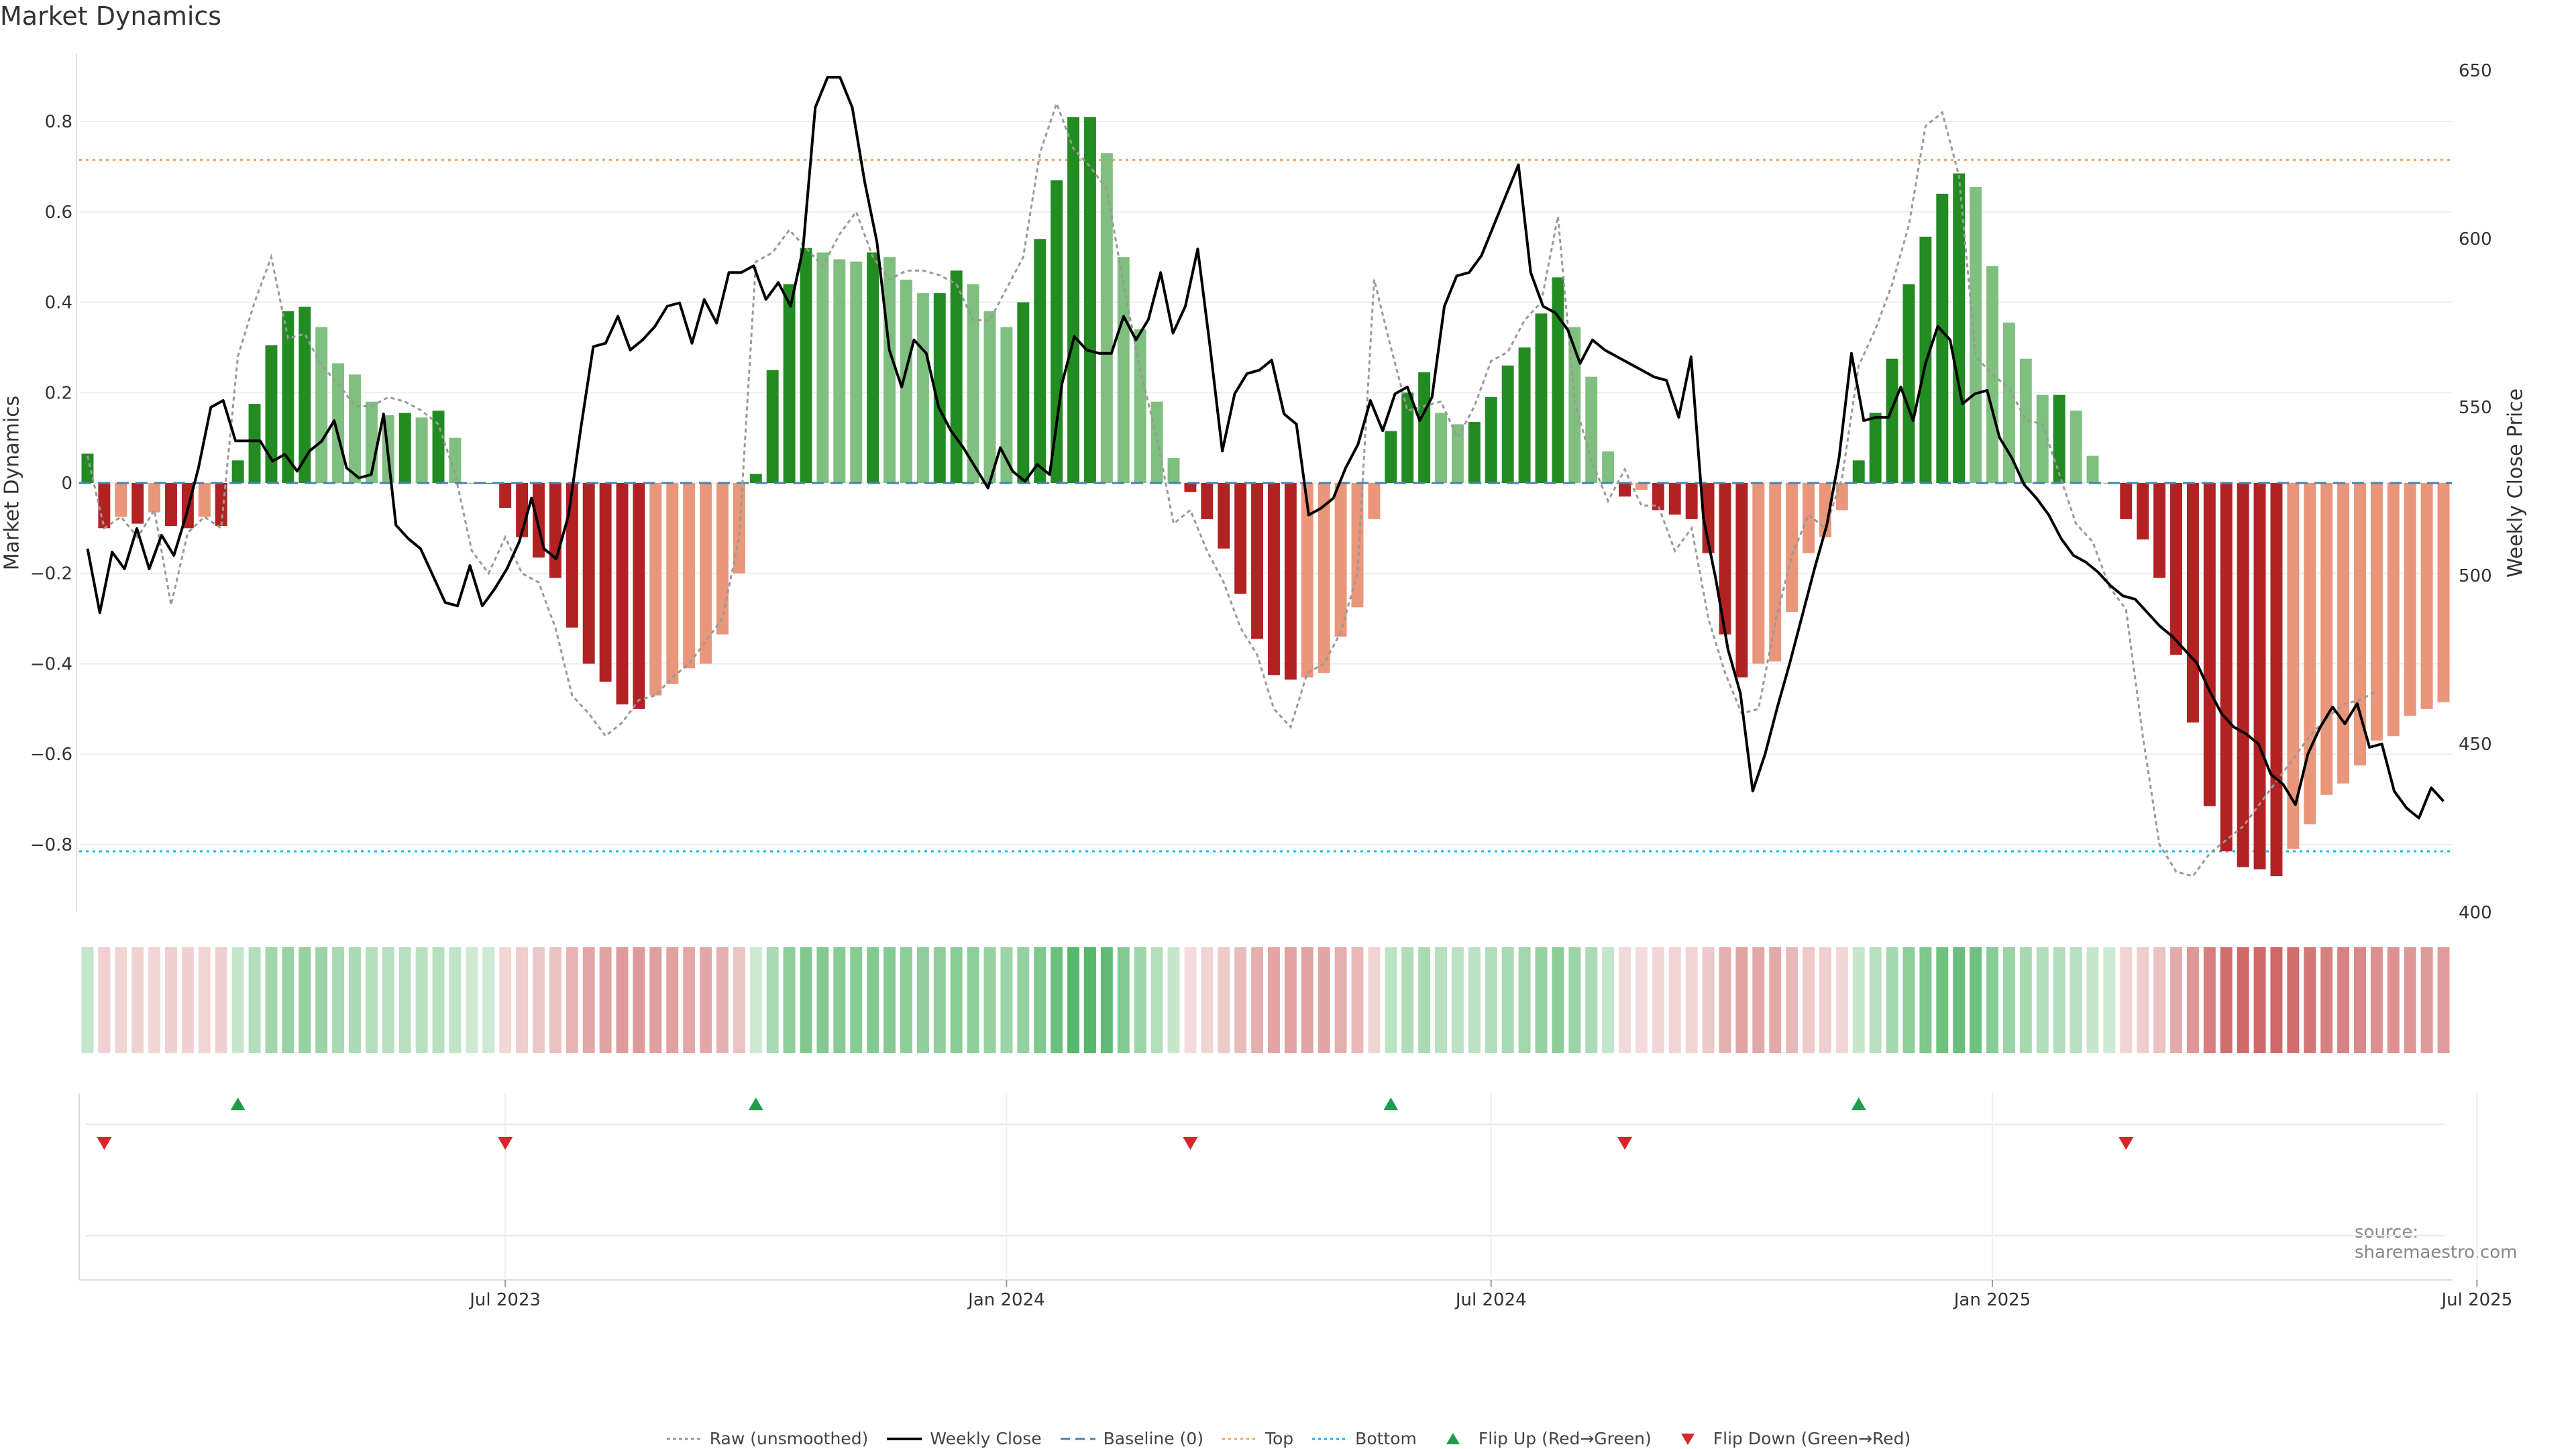 This screenshot has width=2576, height=1449. What do you see at coordinates (58, 393) in the screenshot?
I see `y-tick-label: 0.2` at bounding box center [58, 393].